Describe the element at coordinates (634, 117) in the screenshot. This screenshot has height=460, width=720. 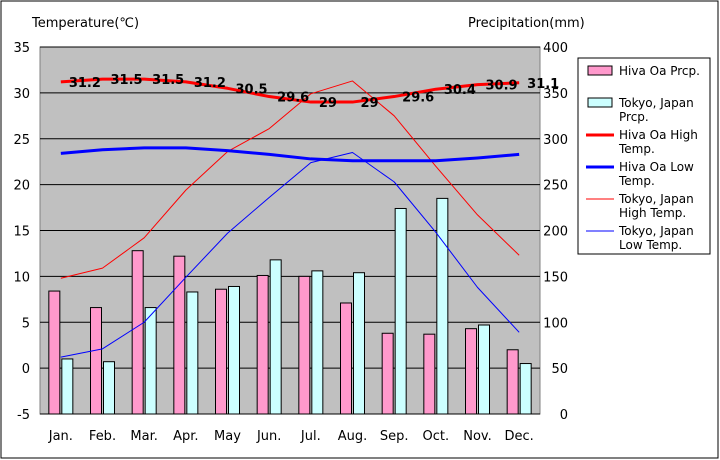
I see `legend-label: Prcp.` at that location.